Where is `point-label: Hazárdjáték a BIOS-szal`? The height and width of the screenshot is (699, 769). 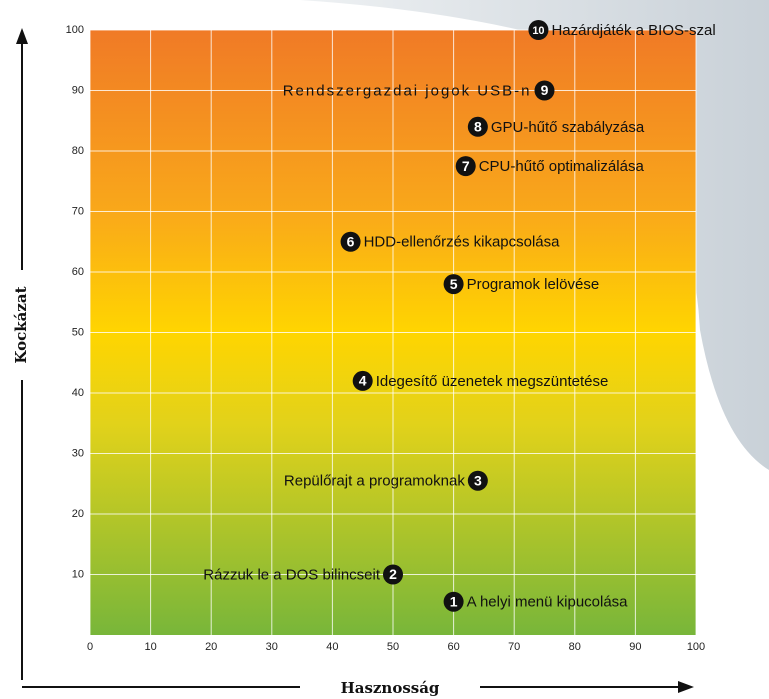 point-label: Hazárdjáték a BIOS-szal is located at coordinates (633, 30).